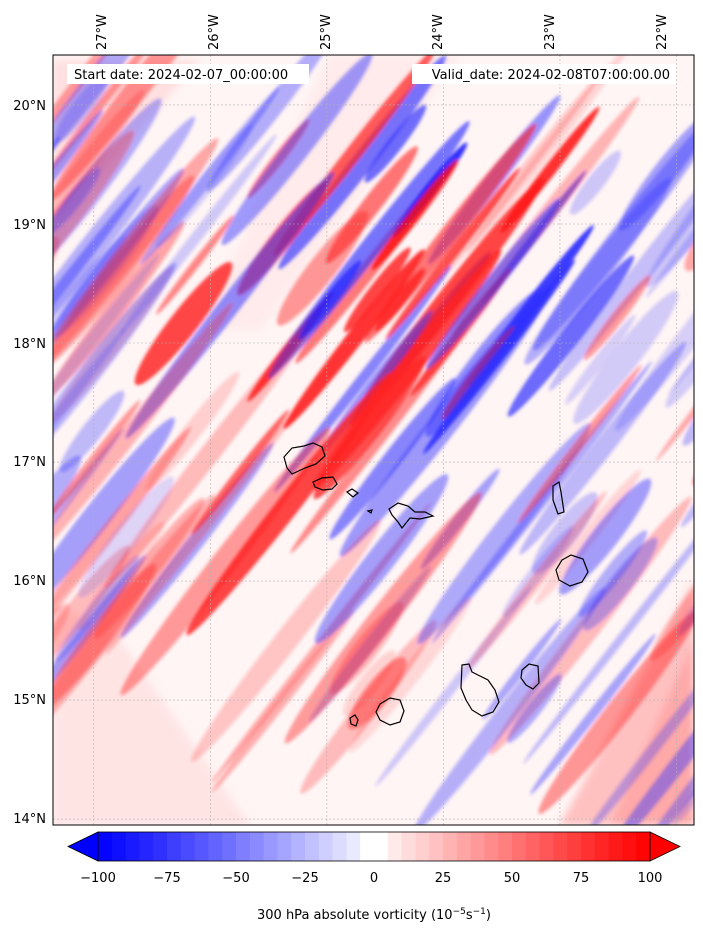 The height and width of the screenshot is (940, 703). I want to click on lat-label: 17°N, so click(29, 462).